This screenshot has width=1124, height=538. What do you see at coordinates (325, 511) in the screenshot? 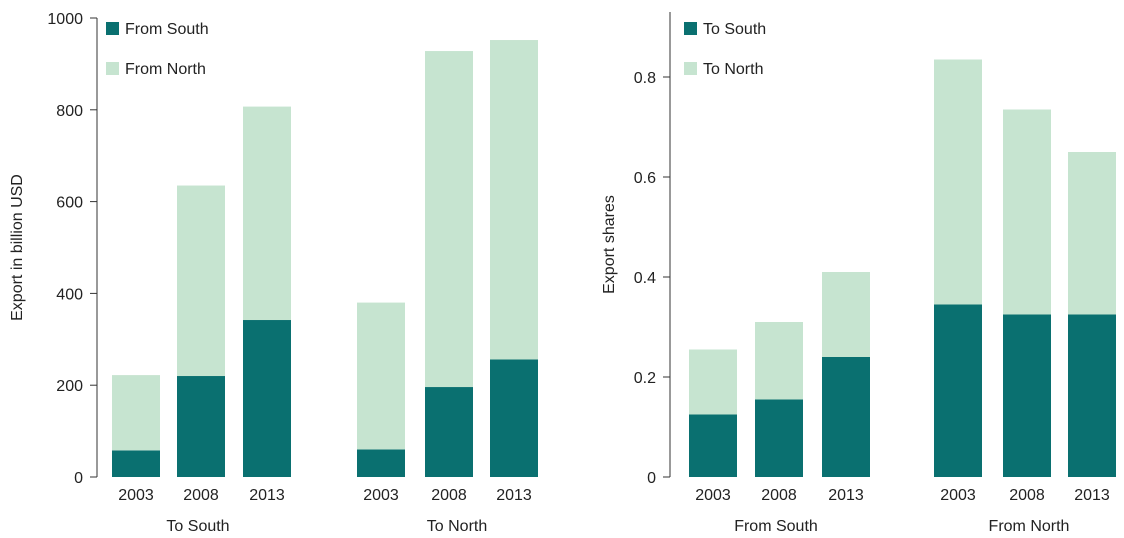
I see `x-labels: 2003 2008 2013 To South 2003 2008 2013 To North` at bounding box center [325, 511].